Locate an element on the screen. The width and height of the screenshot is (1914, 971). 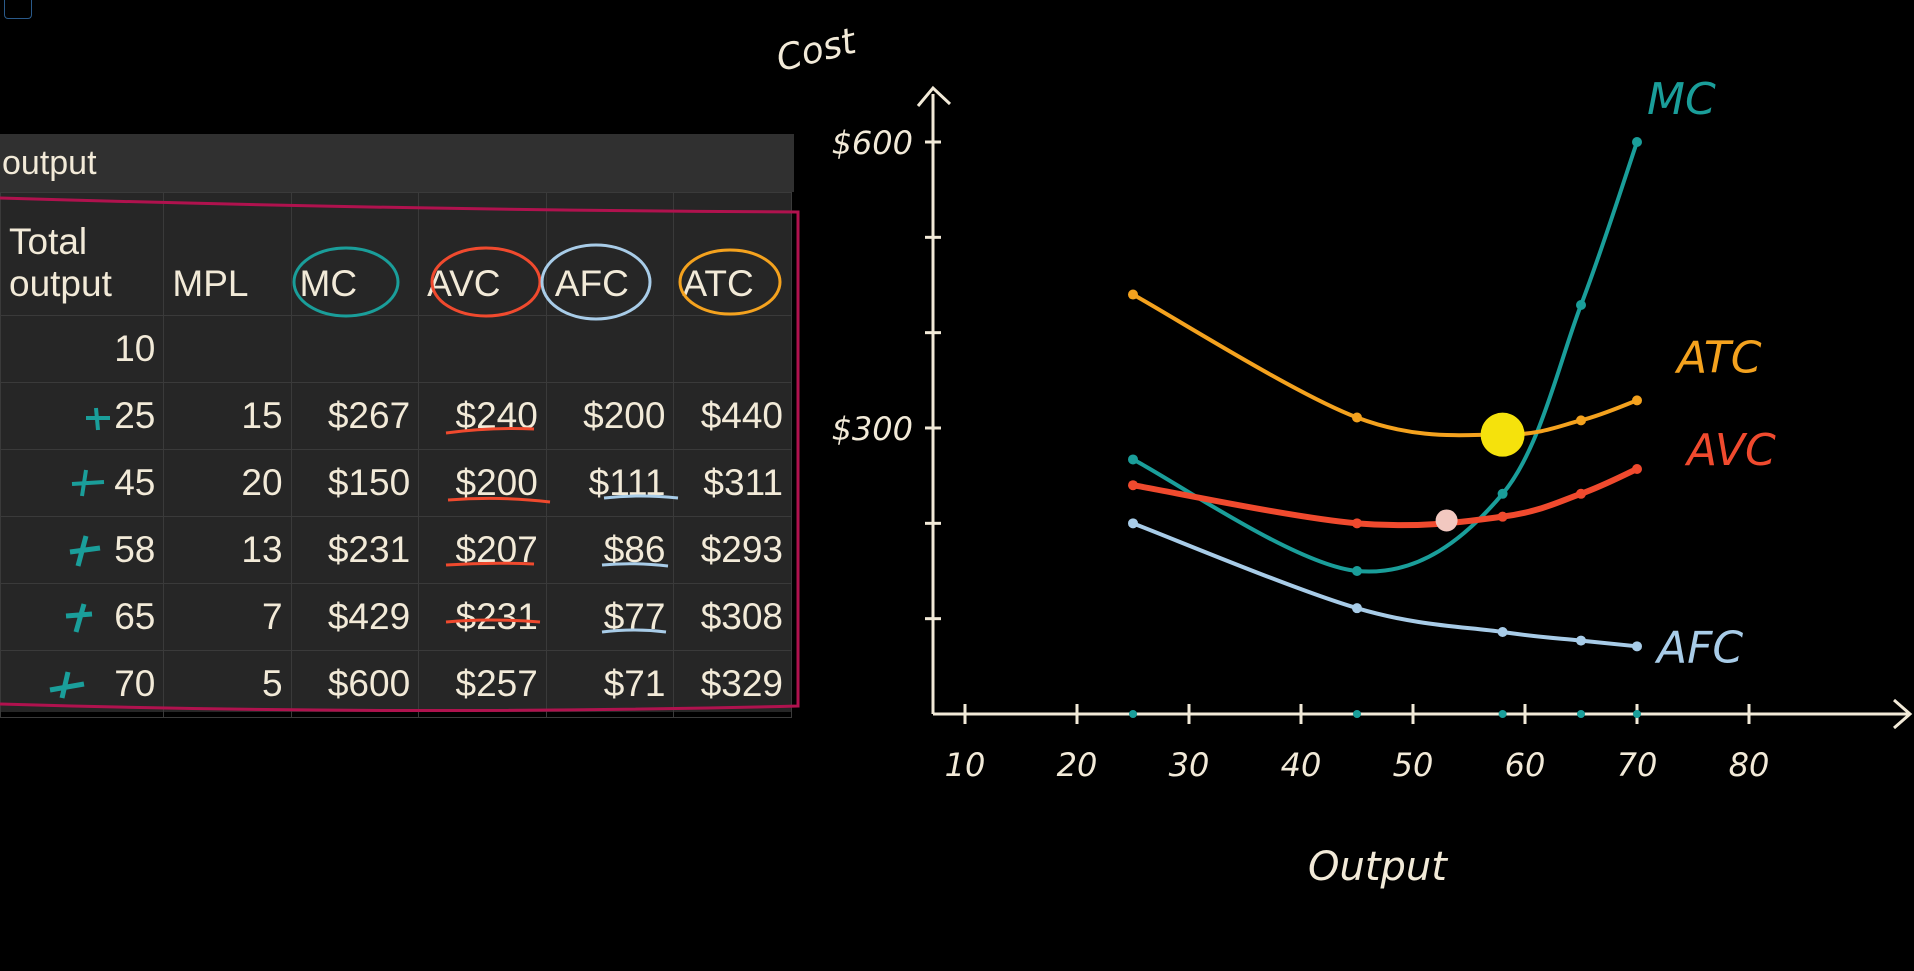
x-tick-label: 40 is located at coordinates (1301, 765).